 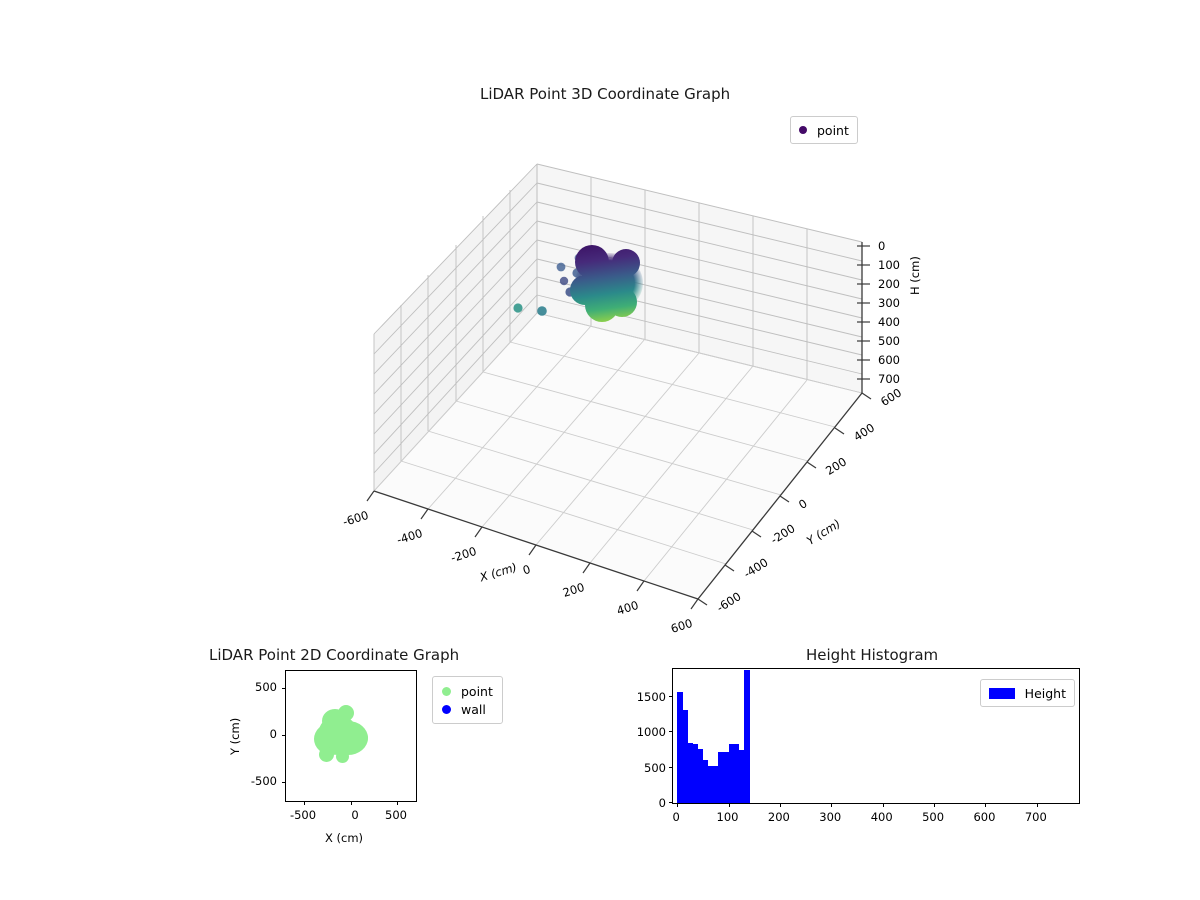 What do you see at coordinates (882, 246) in the screenshot?
I see `h-tick-0: 0` at bounding box center [882, 246].